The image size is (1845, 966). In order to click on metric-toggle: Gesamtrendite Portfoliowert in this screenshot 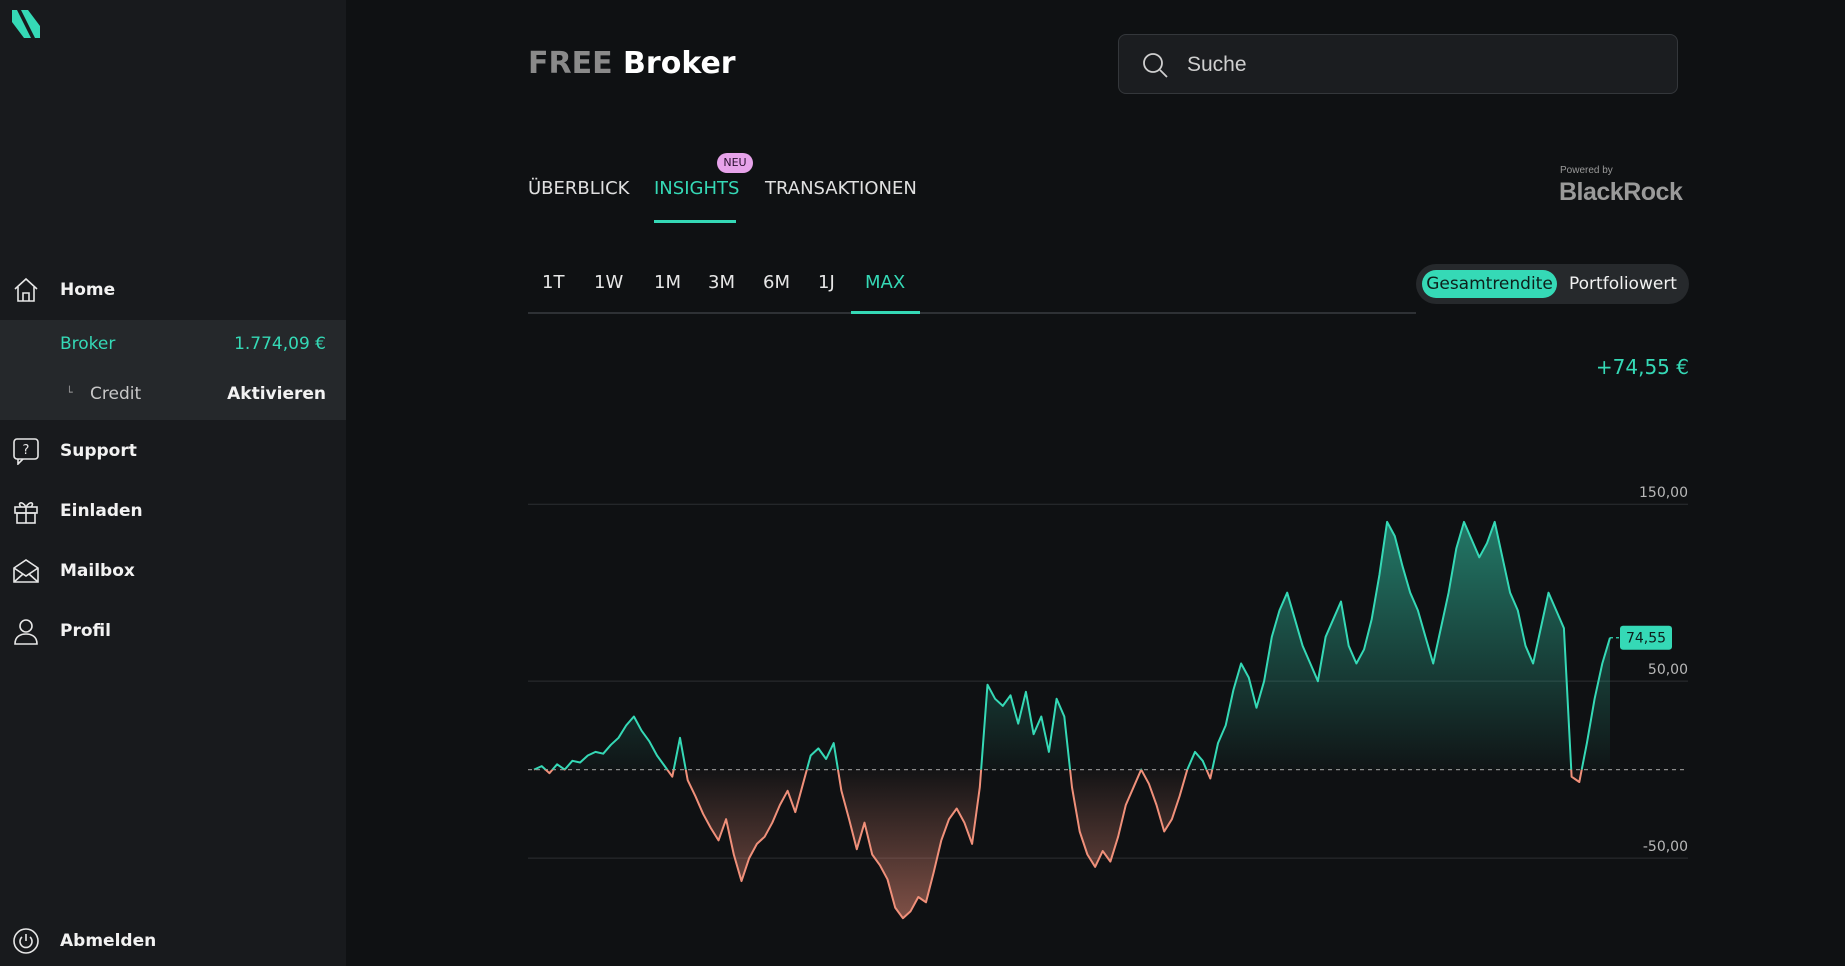, I will do `click(1552, 284)`.